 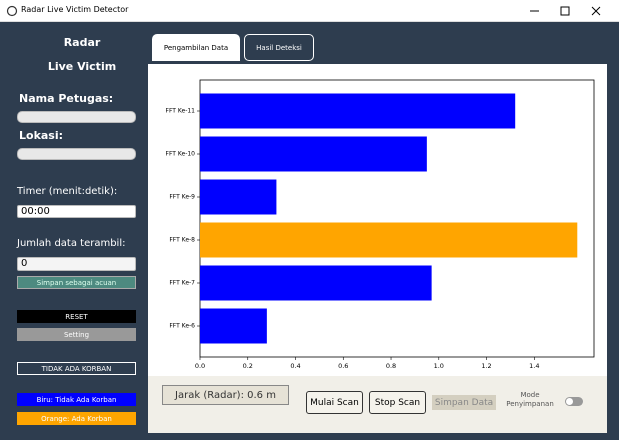 I want to click on y-tick-label: FFT Ke-8, so click(x=182, y=240).